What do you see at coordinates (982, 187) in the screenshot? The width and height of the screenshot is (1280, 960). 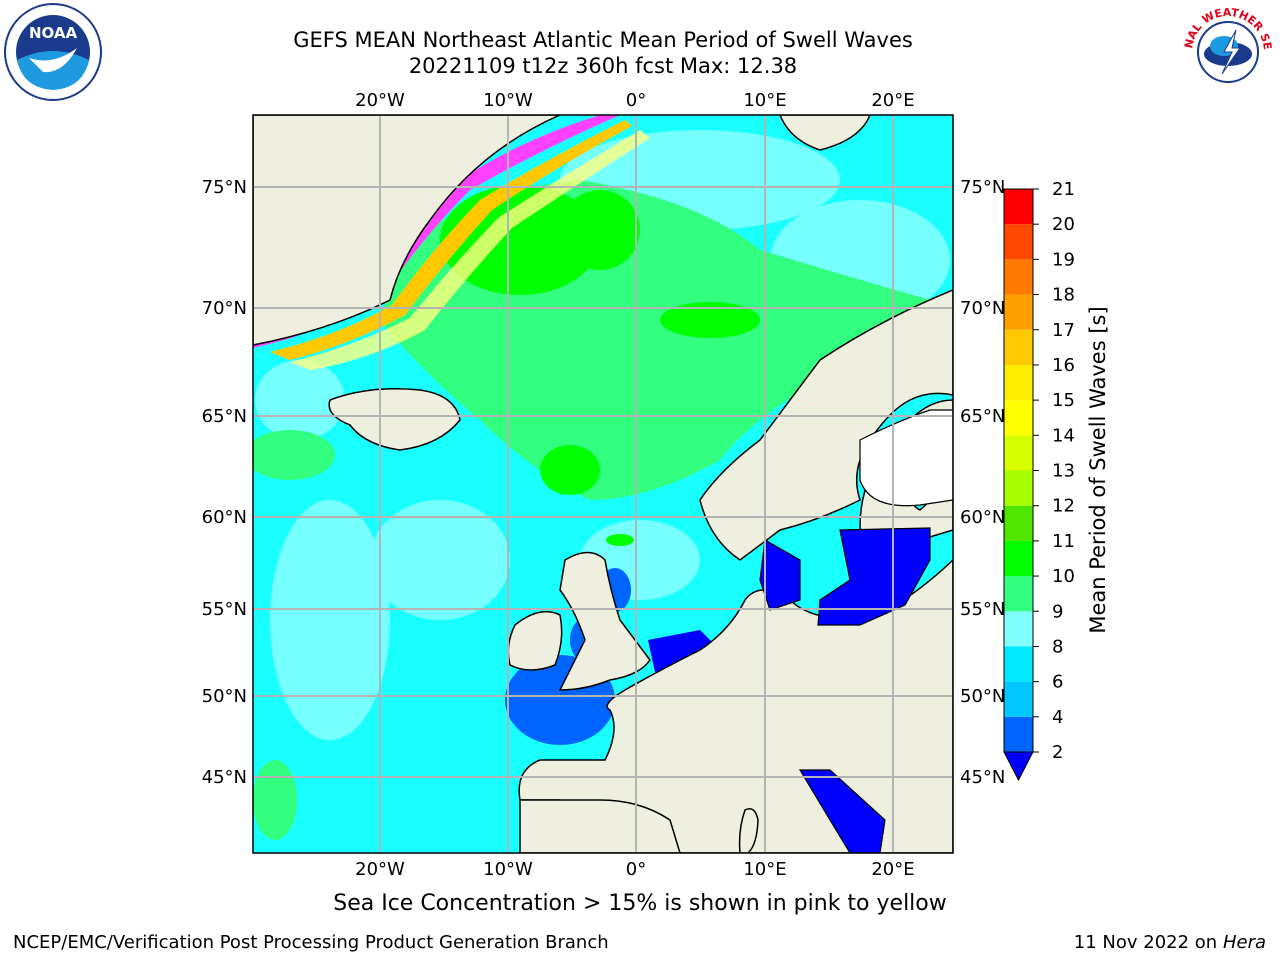 I see `lat-tick-right: 75°N` at bounding box center [982, 187].